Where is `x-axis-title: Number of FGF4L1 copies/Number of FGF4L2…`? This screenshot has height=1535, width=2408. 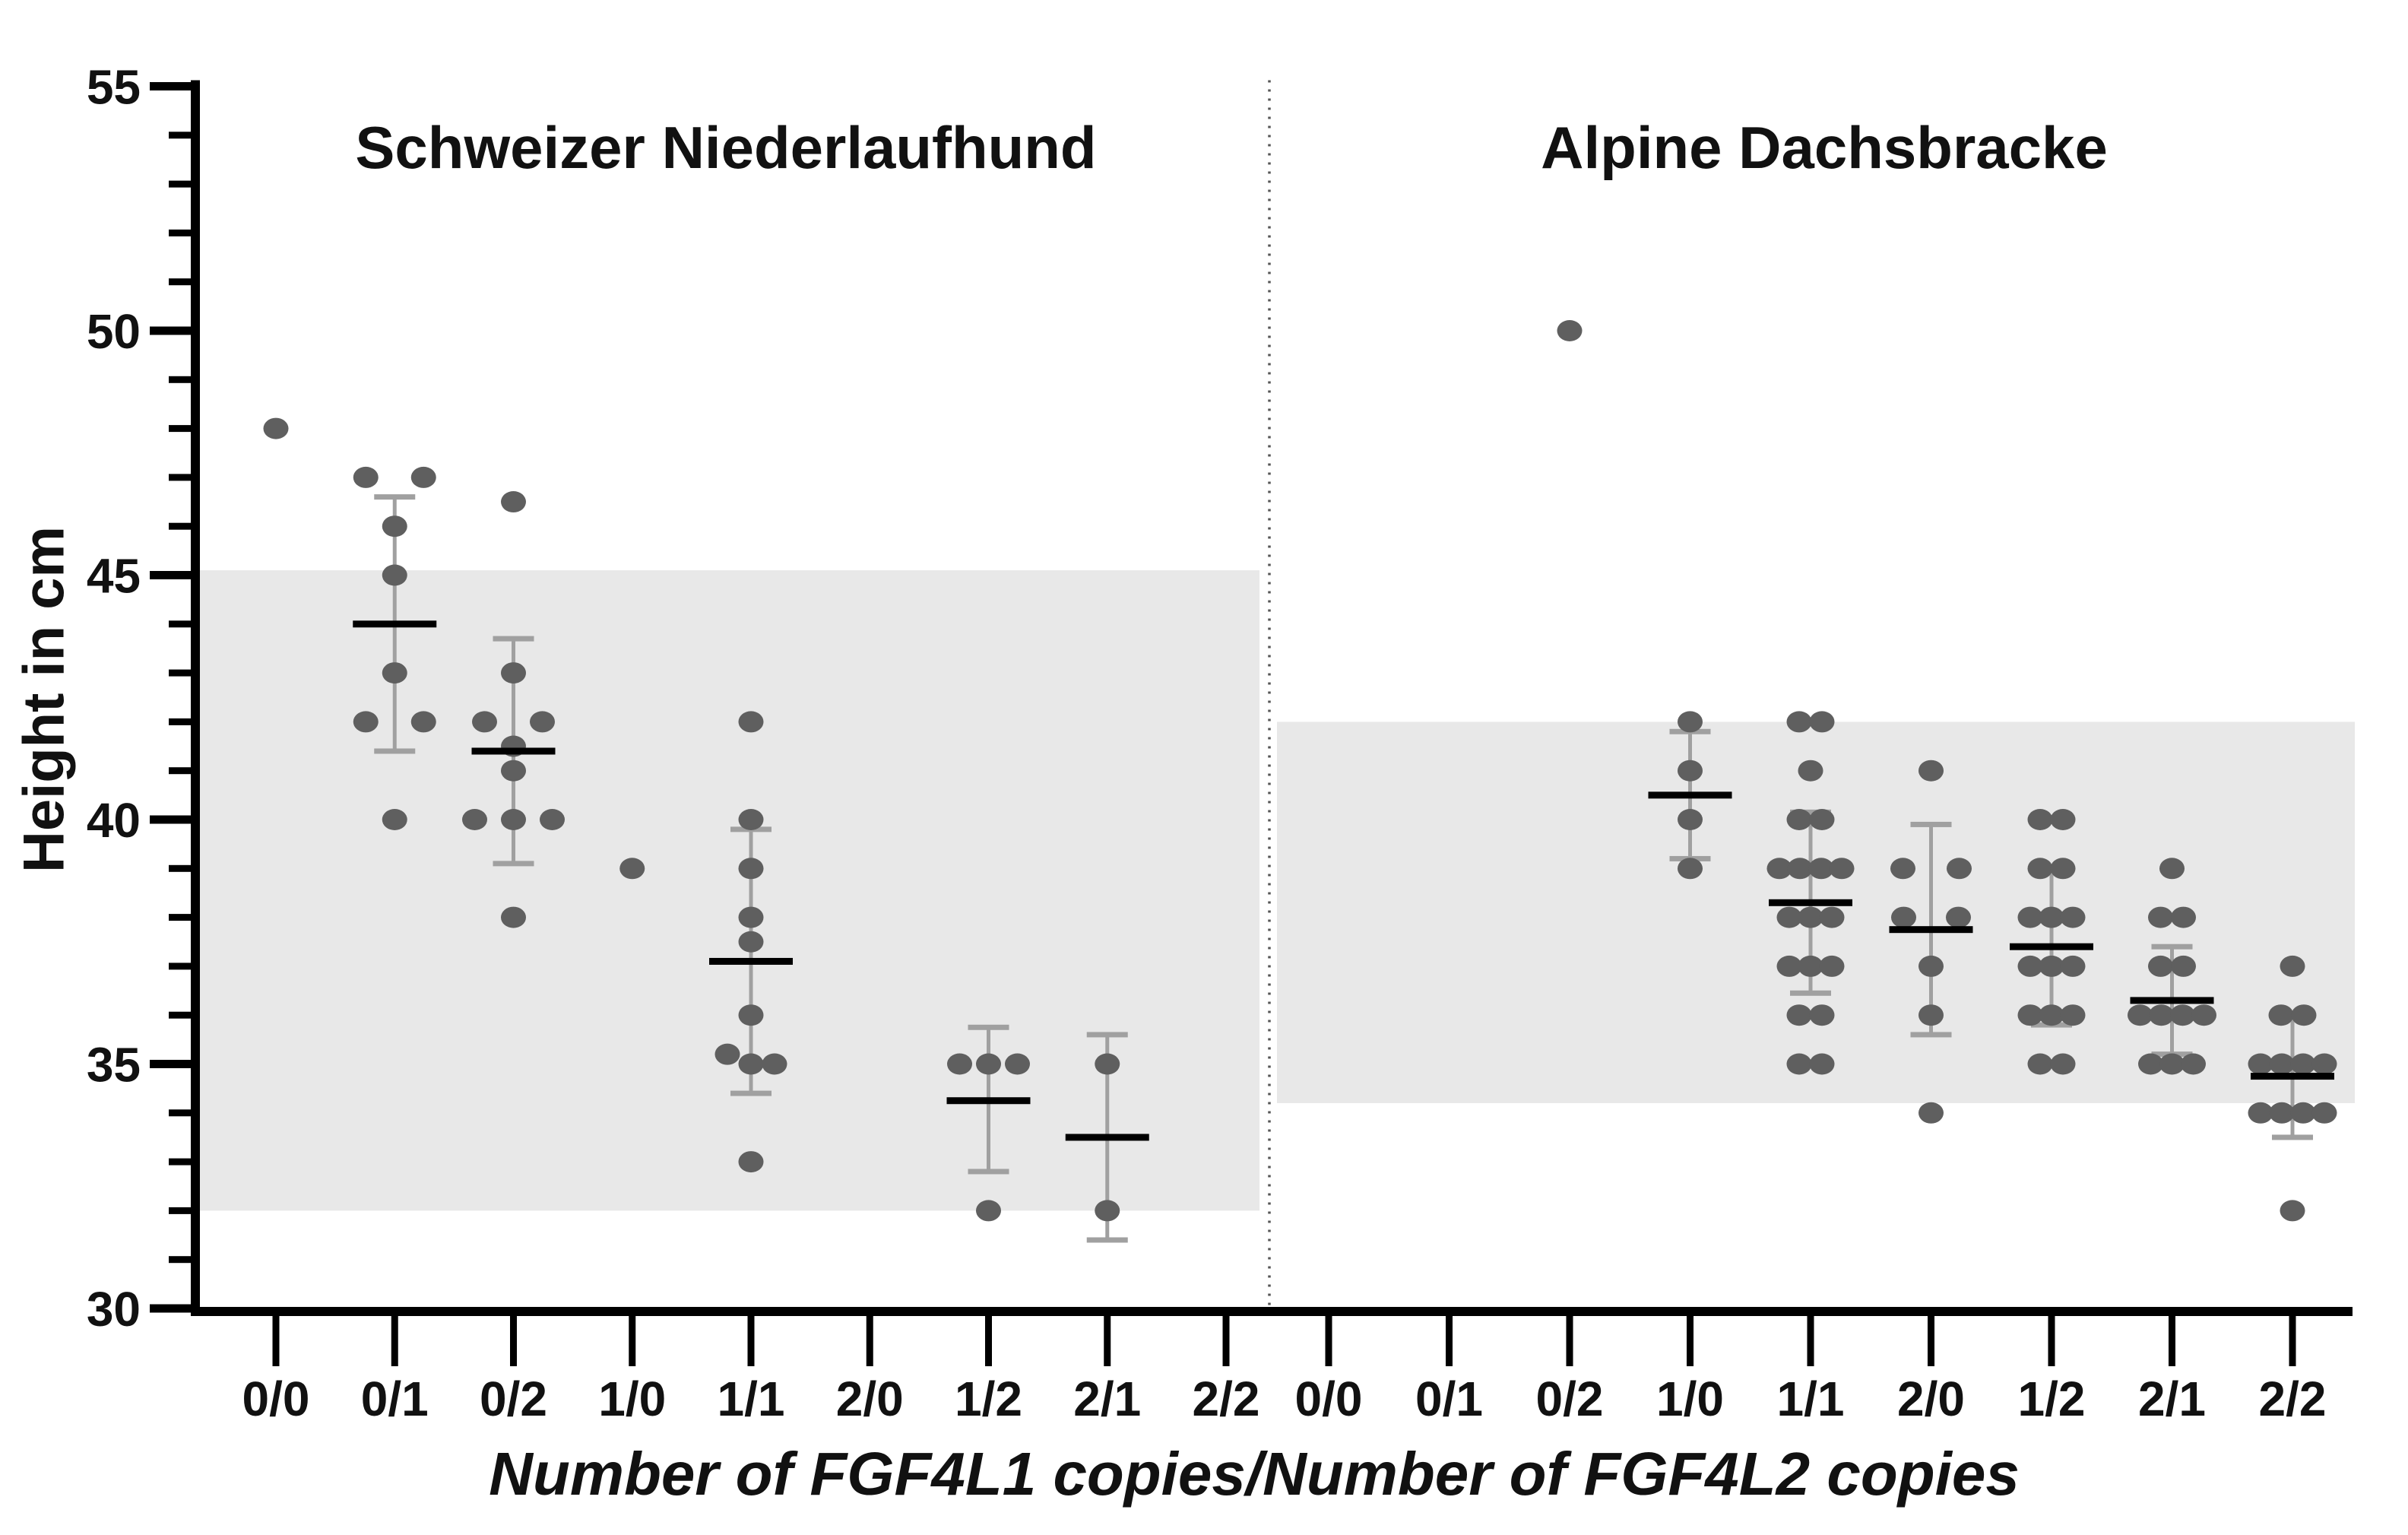
x-axis-title: Number of FGF4L1 copies/Number of FGF4L2… is located at coordinates (1254, 1474).